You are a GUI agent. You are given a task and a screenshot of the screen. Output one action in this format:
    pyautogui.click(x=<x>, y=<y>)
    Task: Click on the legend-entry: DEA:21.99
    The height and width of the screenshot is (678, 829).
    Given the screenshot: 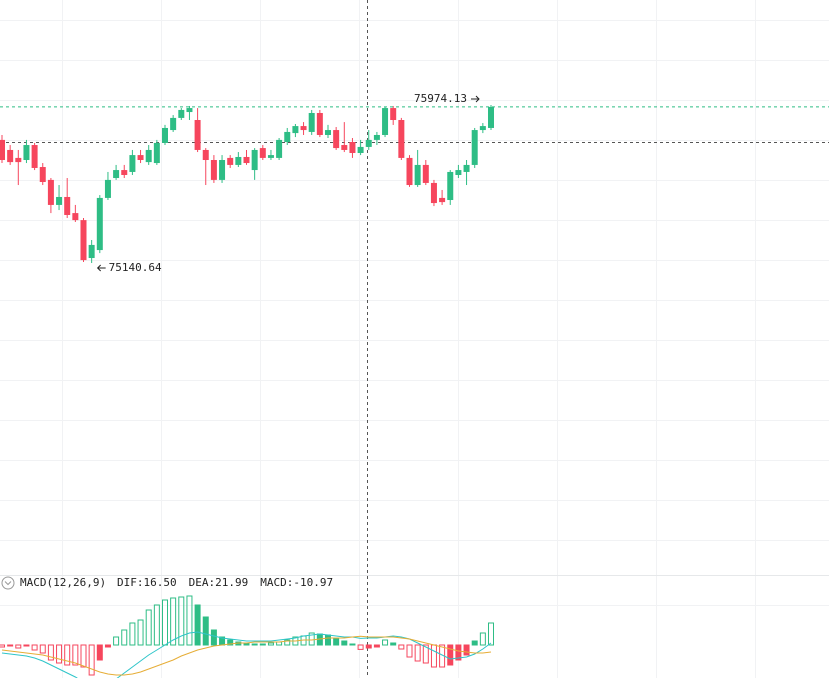 What is the action you would take?
    pyautogui.click(x=219, y=582)
    